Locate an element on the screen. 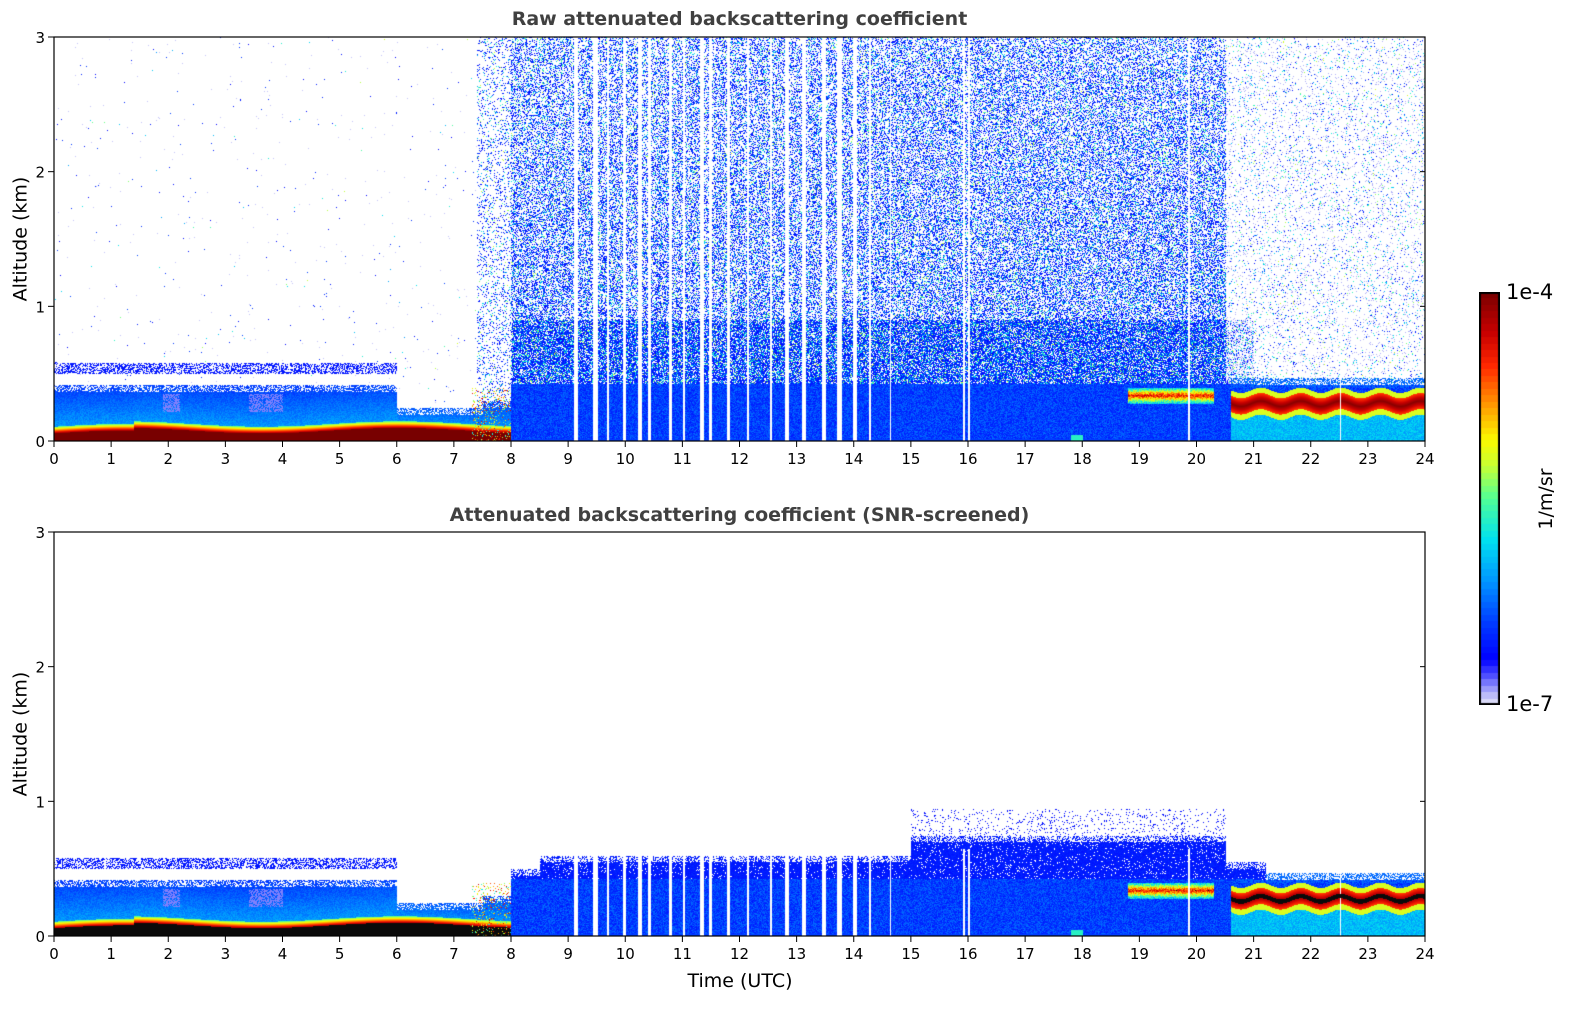  top-y-axis-label: Altitude (km) is located at coordinates (20, 239).